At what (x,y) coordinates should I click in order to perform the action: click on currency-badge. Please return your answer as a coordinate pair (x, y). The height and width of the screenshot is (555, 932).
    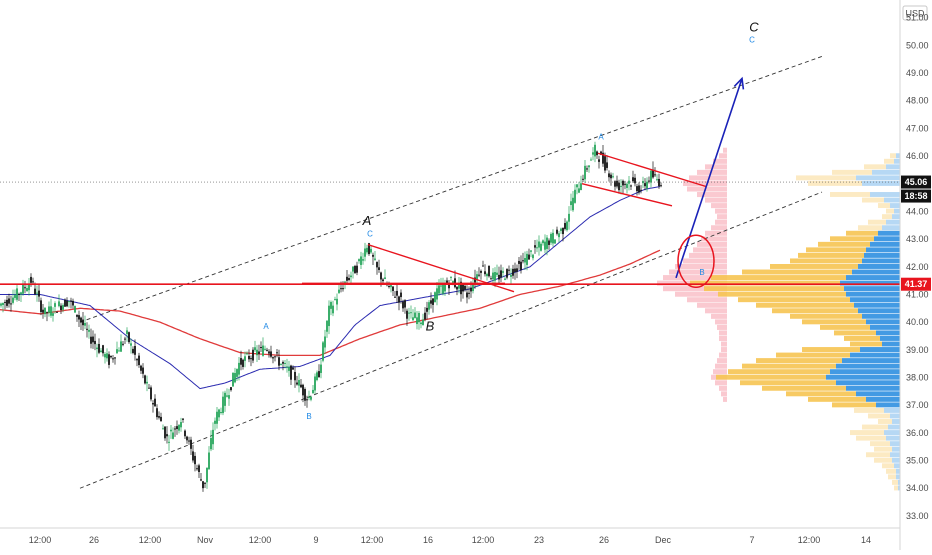
    Looking at the image, I should click on (915, 13).